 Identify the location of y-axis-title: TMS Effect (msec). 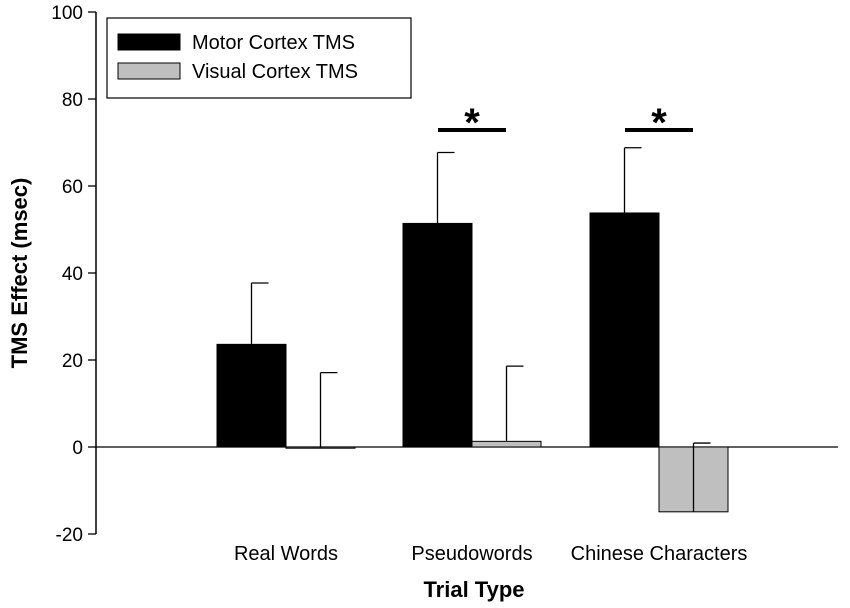
(19, 273).